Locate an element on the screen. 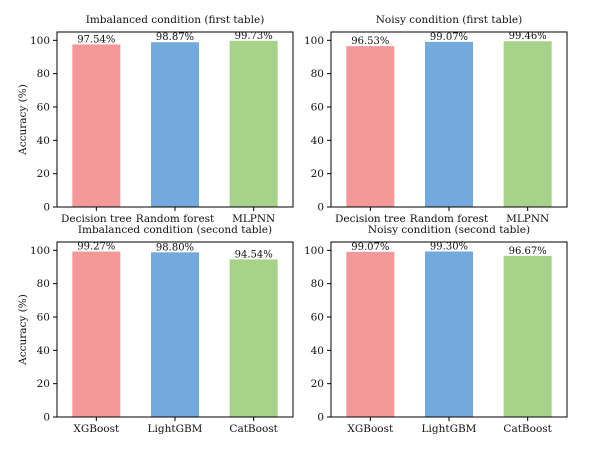 Image resolution: width=600 pixels, height=456 pixels. chart-title: Imbalanced condition (second table) is located at coordinates (175, 230).